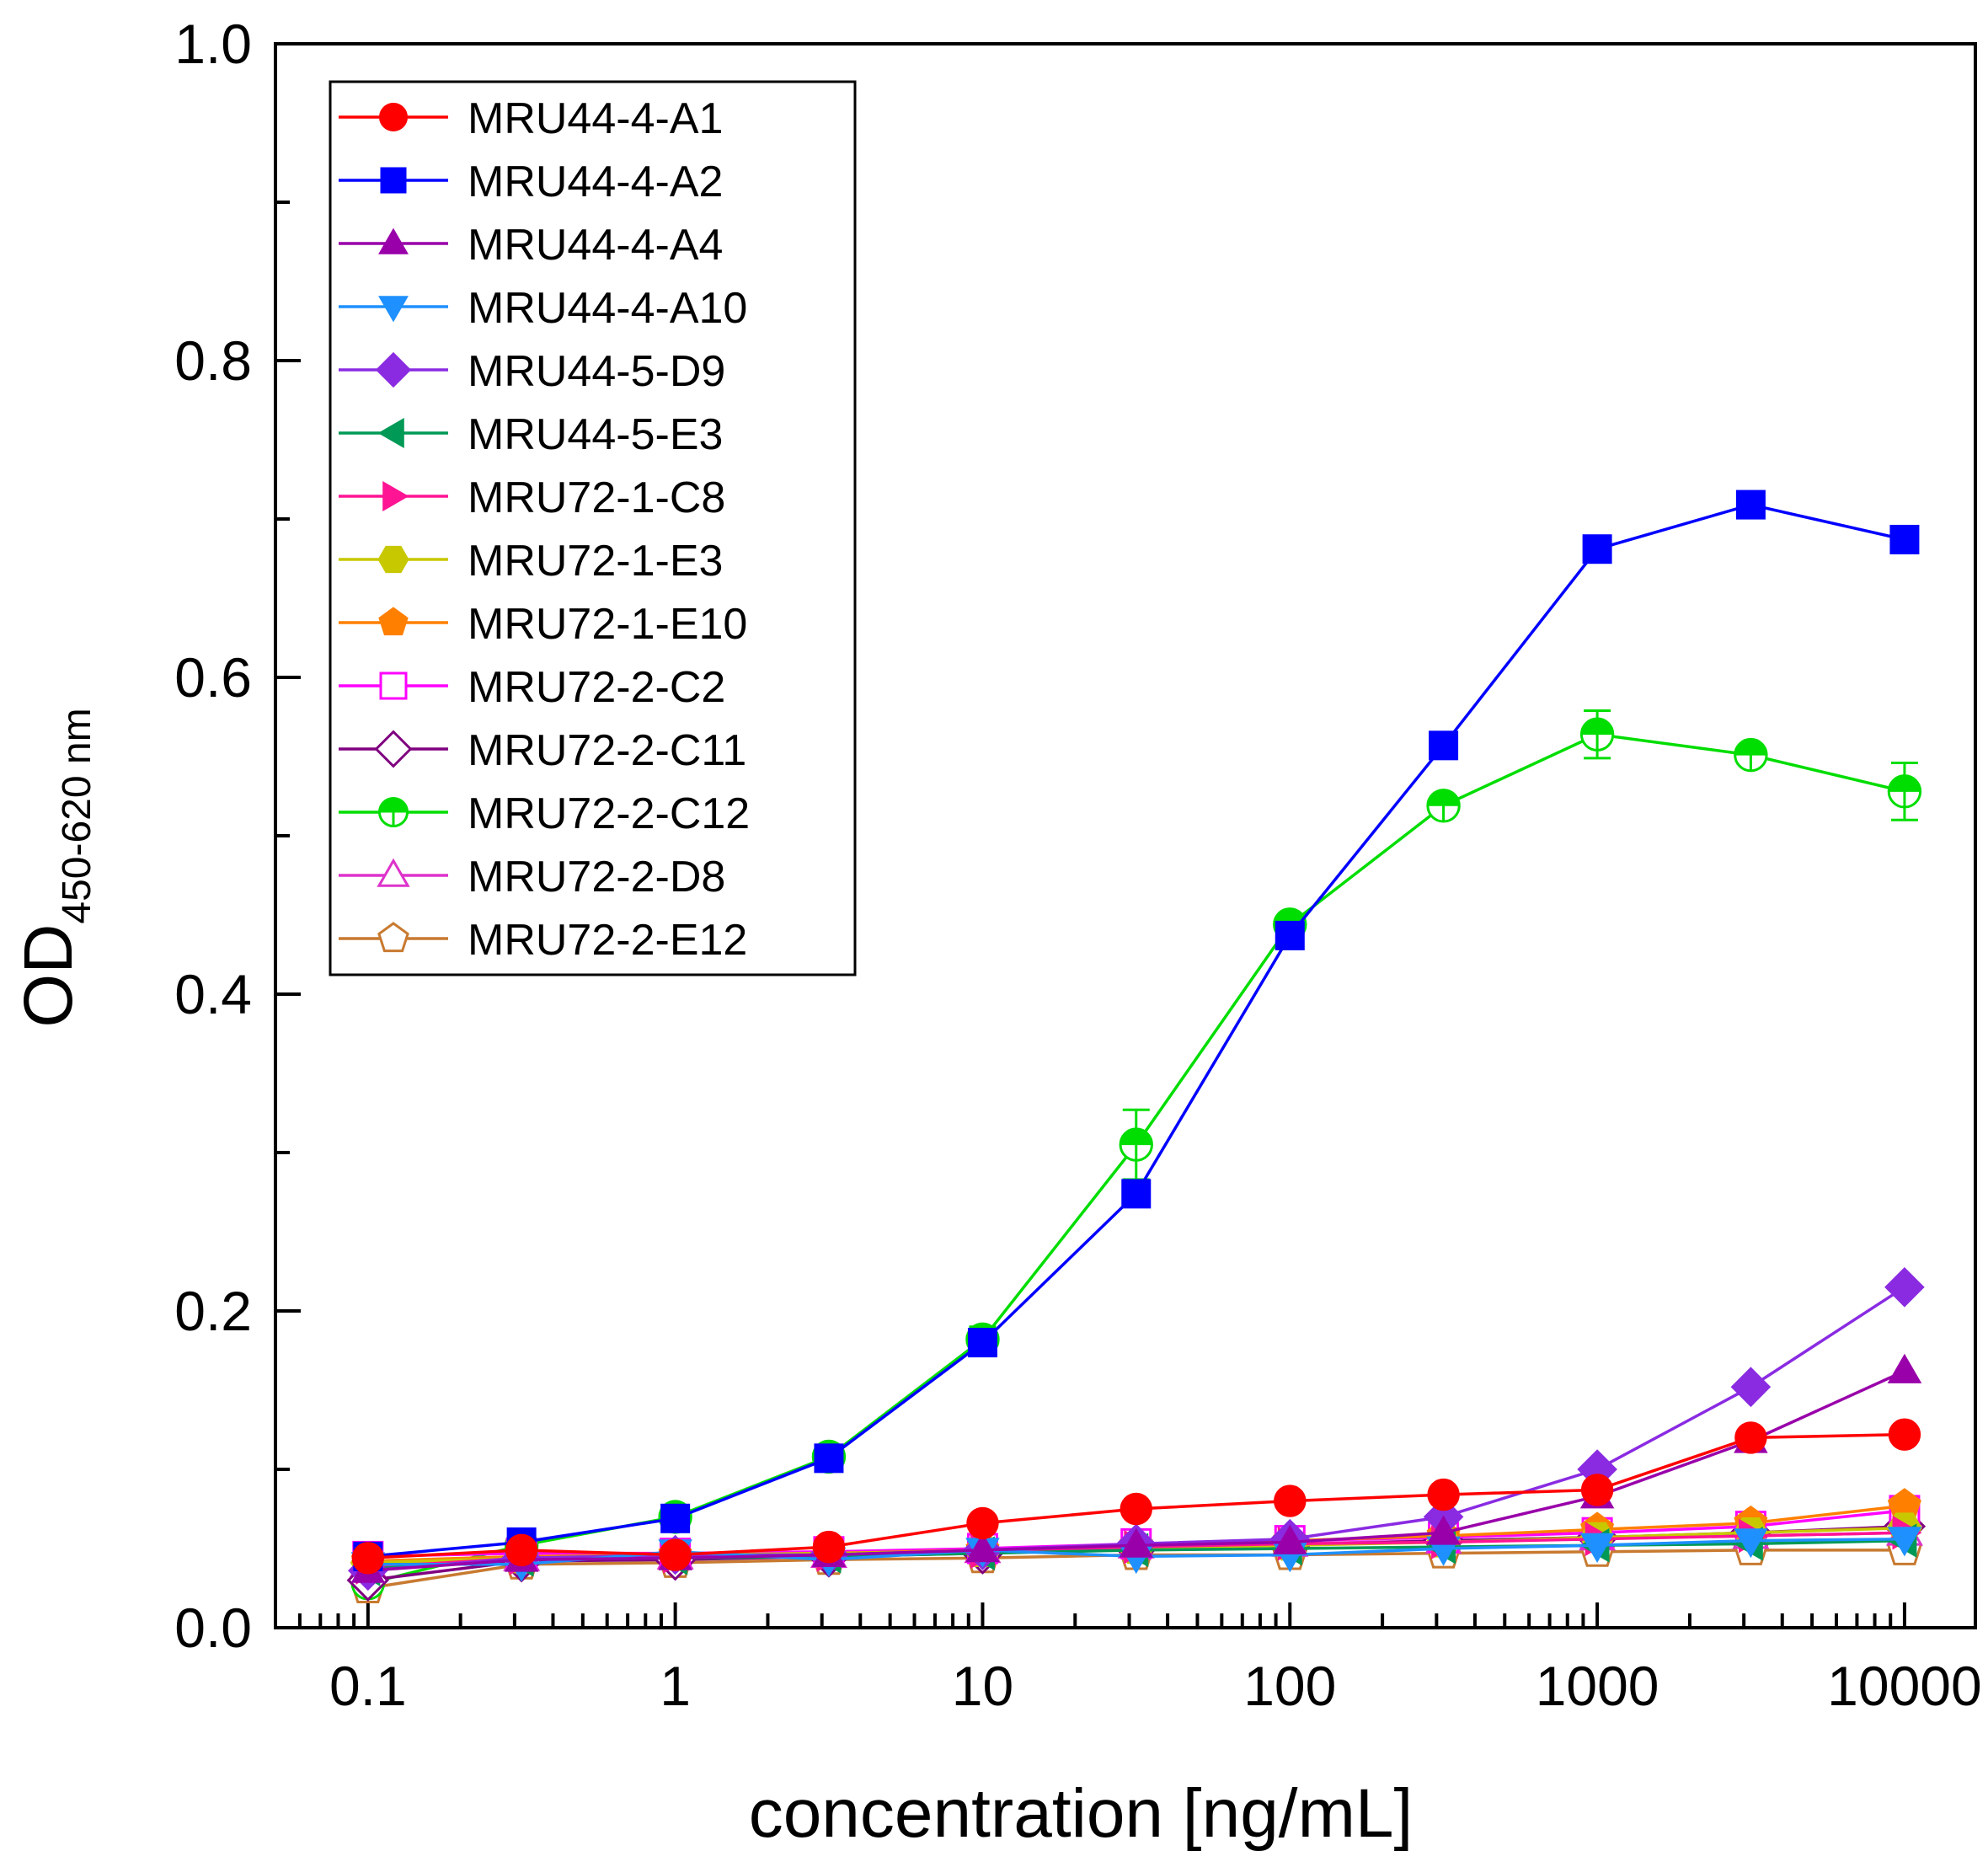 This screenshot has width=1988, height=1867. Describe the element at coordinates (597, 497) in the screenshot. I see `legend-label: MRU72-1-C8` at that location.